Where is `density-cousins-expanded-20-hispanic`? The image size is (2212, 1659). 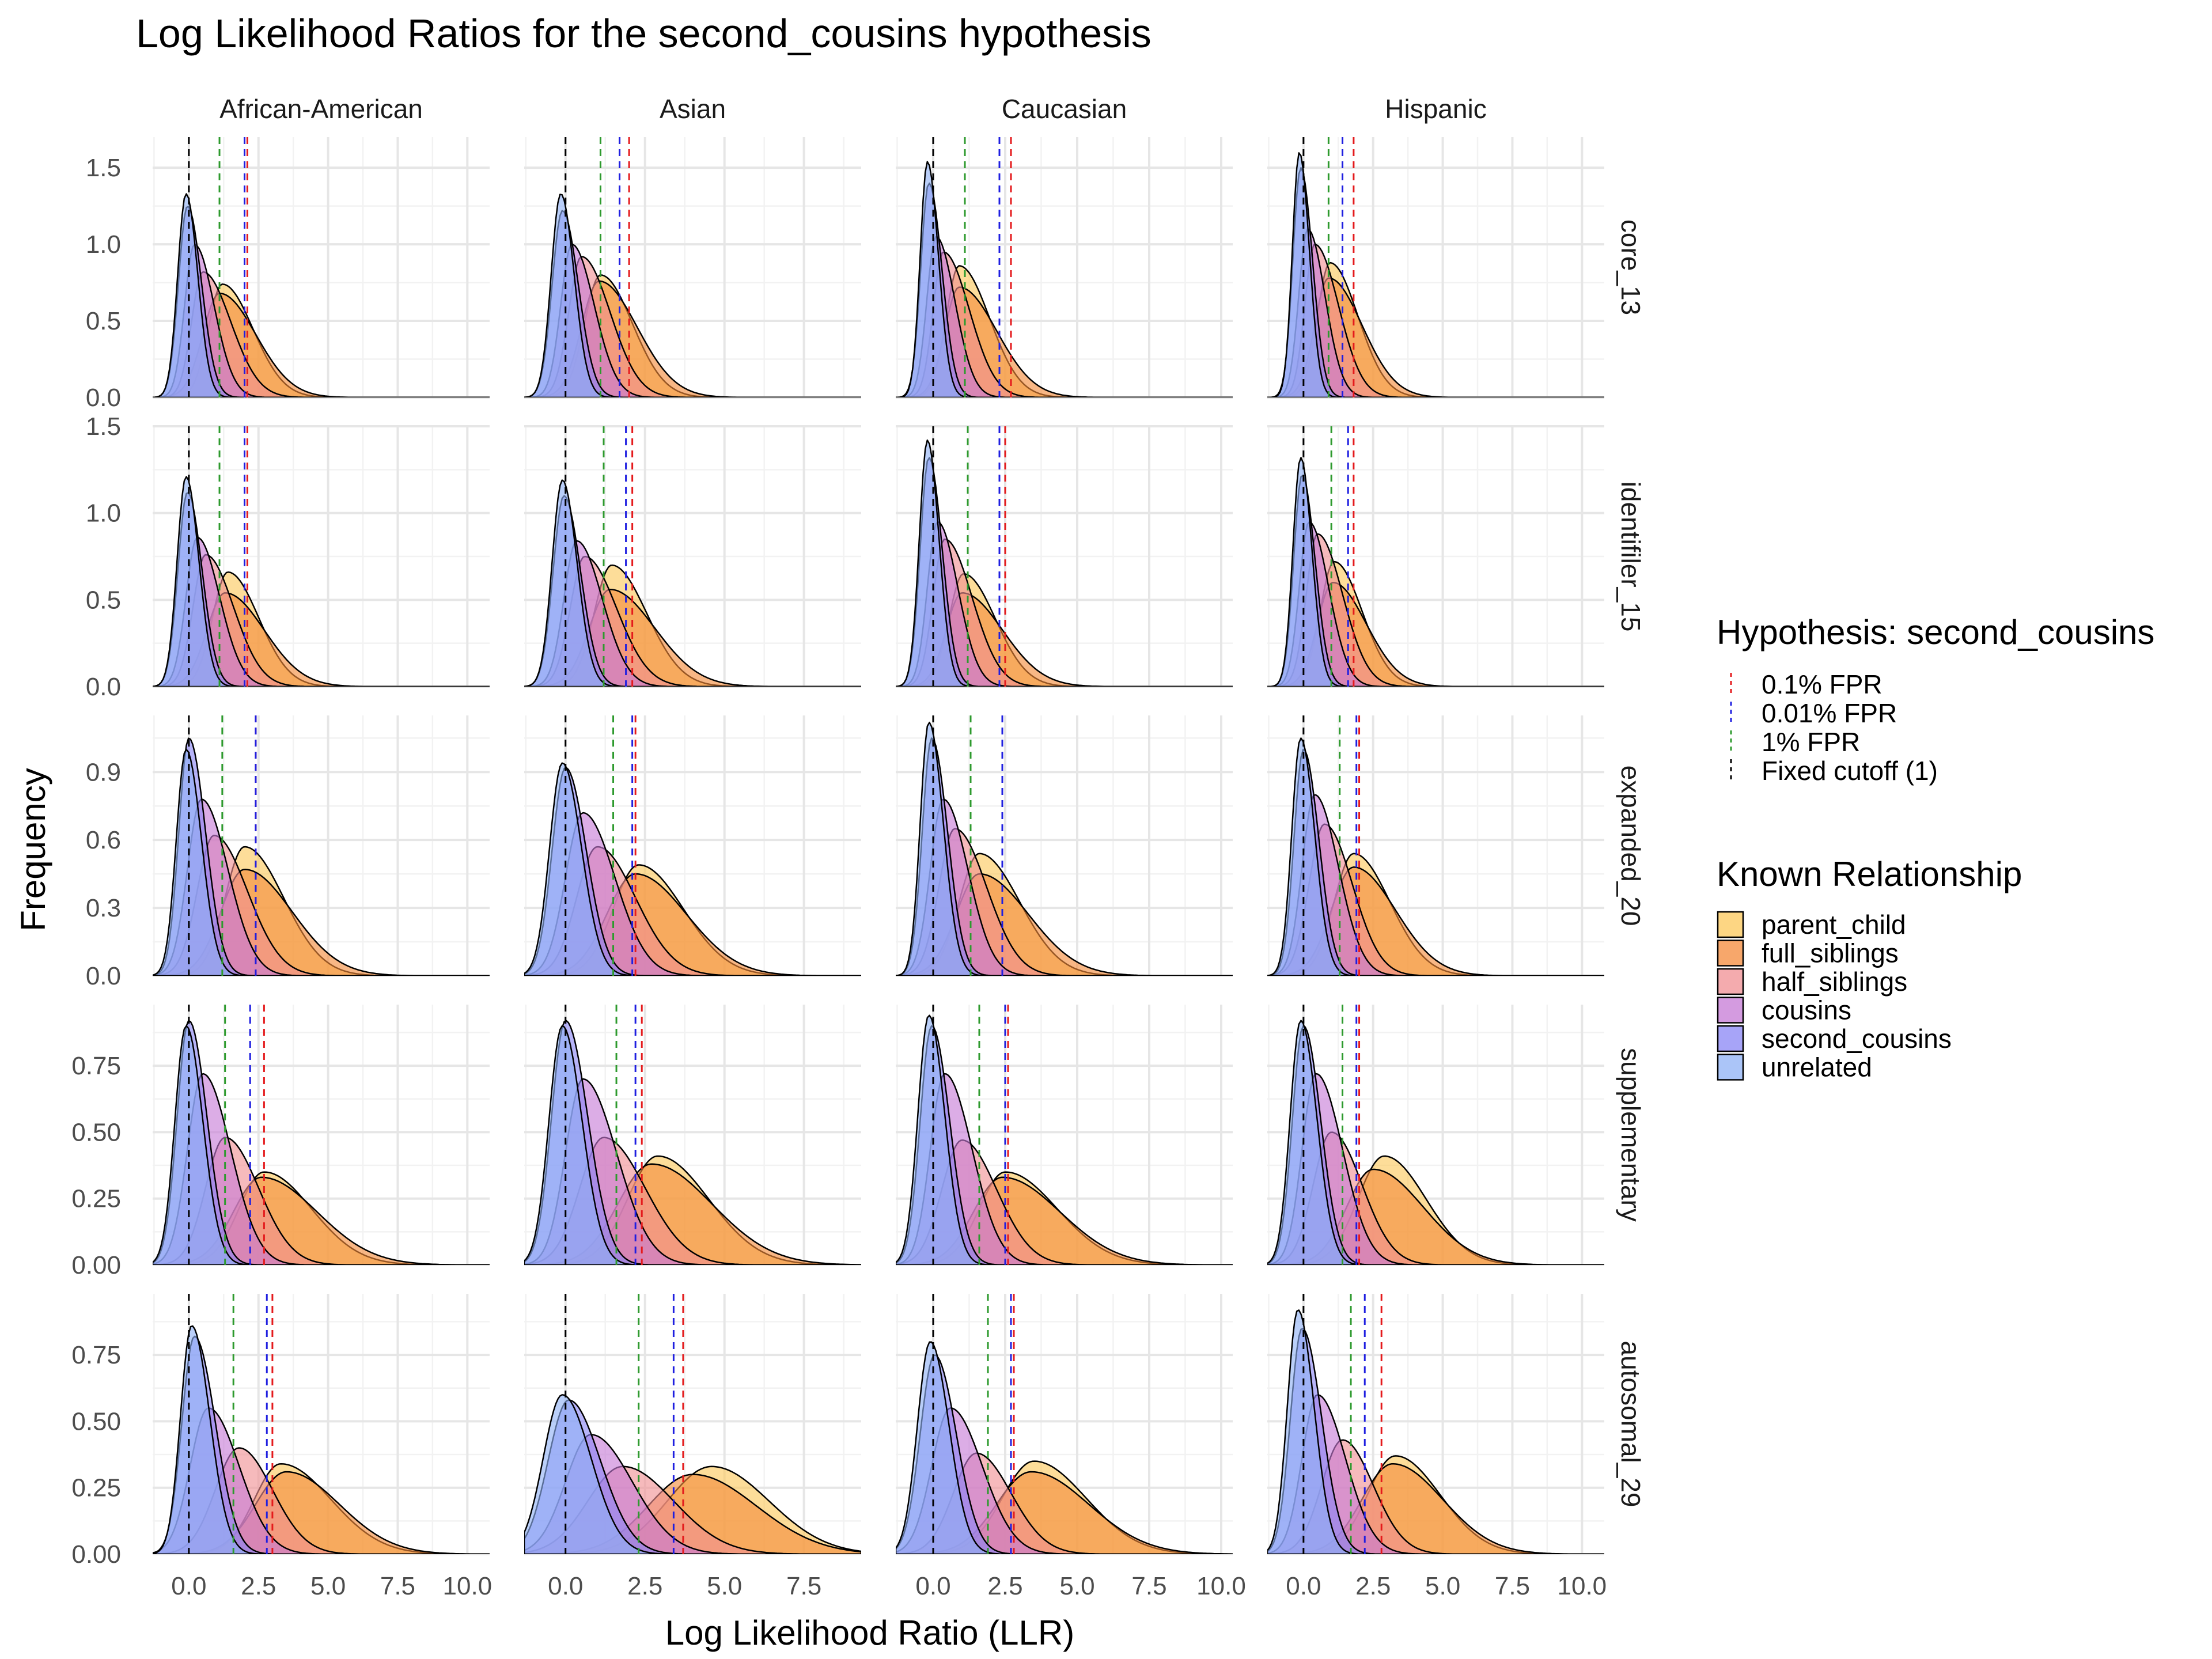
density-cousins-expanded-20-hispanic is located at coordinates (1435, 885).